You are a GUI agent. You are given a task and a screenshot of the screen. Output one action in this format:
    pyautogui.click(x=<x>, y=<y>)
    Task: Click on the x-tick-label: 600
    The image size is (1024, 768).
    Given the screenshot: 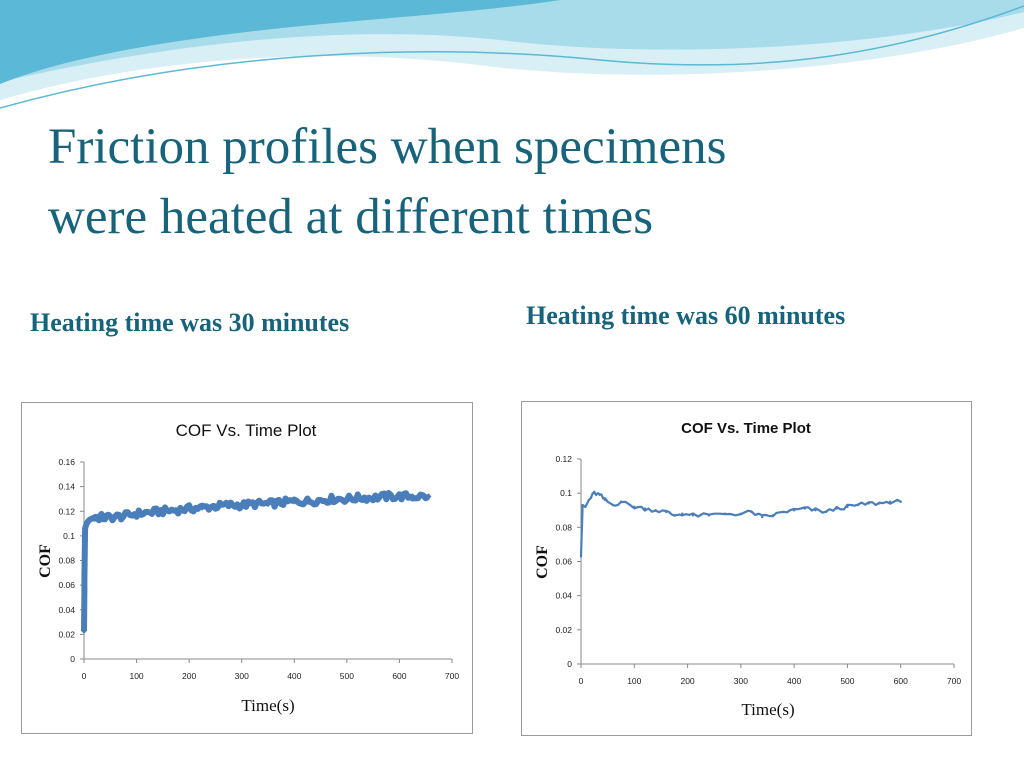 What is the action you would take?
    pyautogui.click(x=399, y=676)
    